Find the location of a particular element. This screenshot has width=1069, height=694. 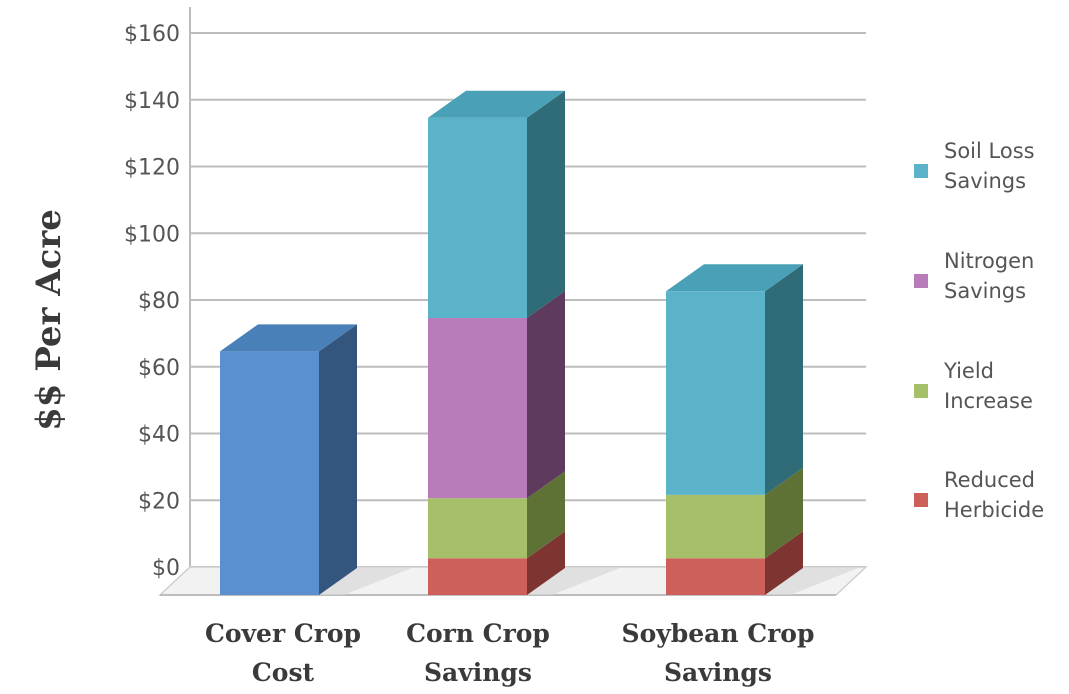

legend-item: Nitrogen Savings is located at coordinates (974, 276).